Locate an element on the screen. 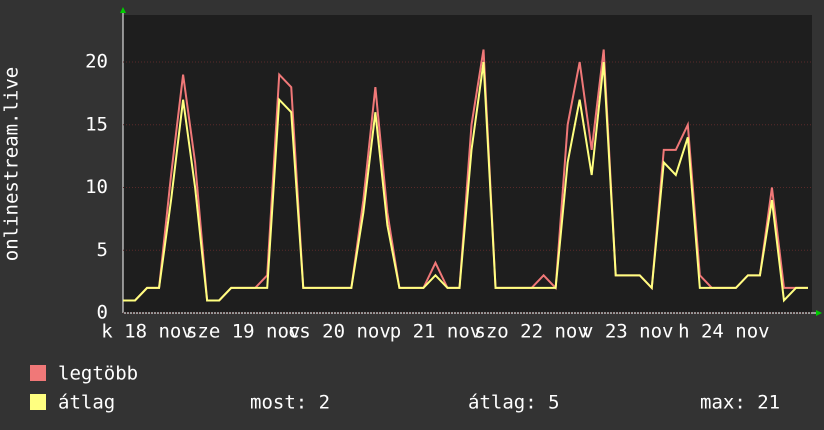 Image resolution: width=824 pixels, height=430 pixels. x-tick-label: cs 20 nov is located at coordinates (339, 332).